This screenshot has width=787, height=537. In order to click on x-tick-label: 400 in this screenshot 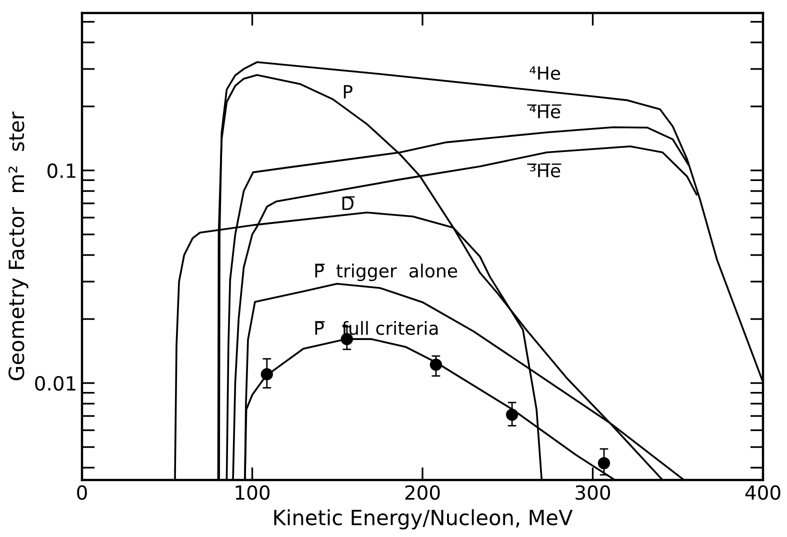, I will do `click(762, 492)`.